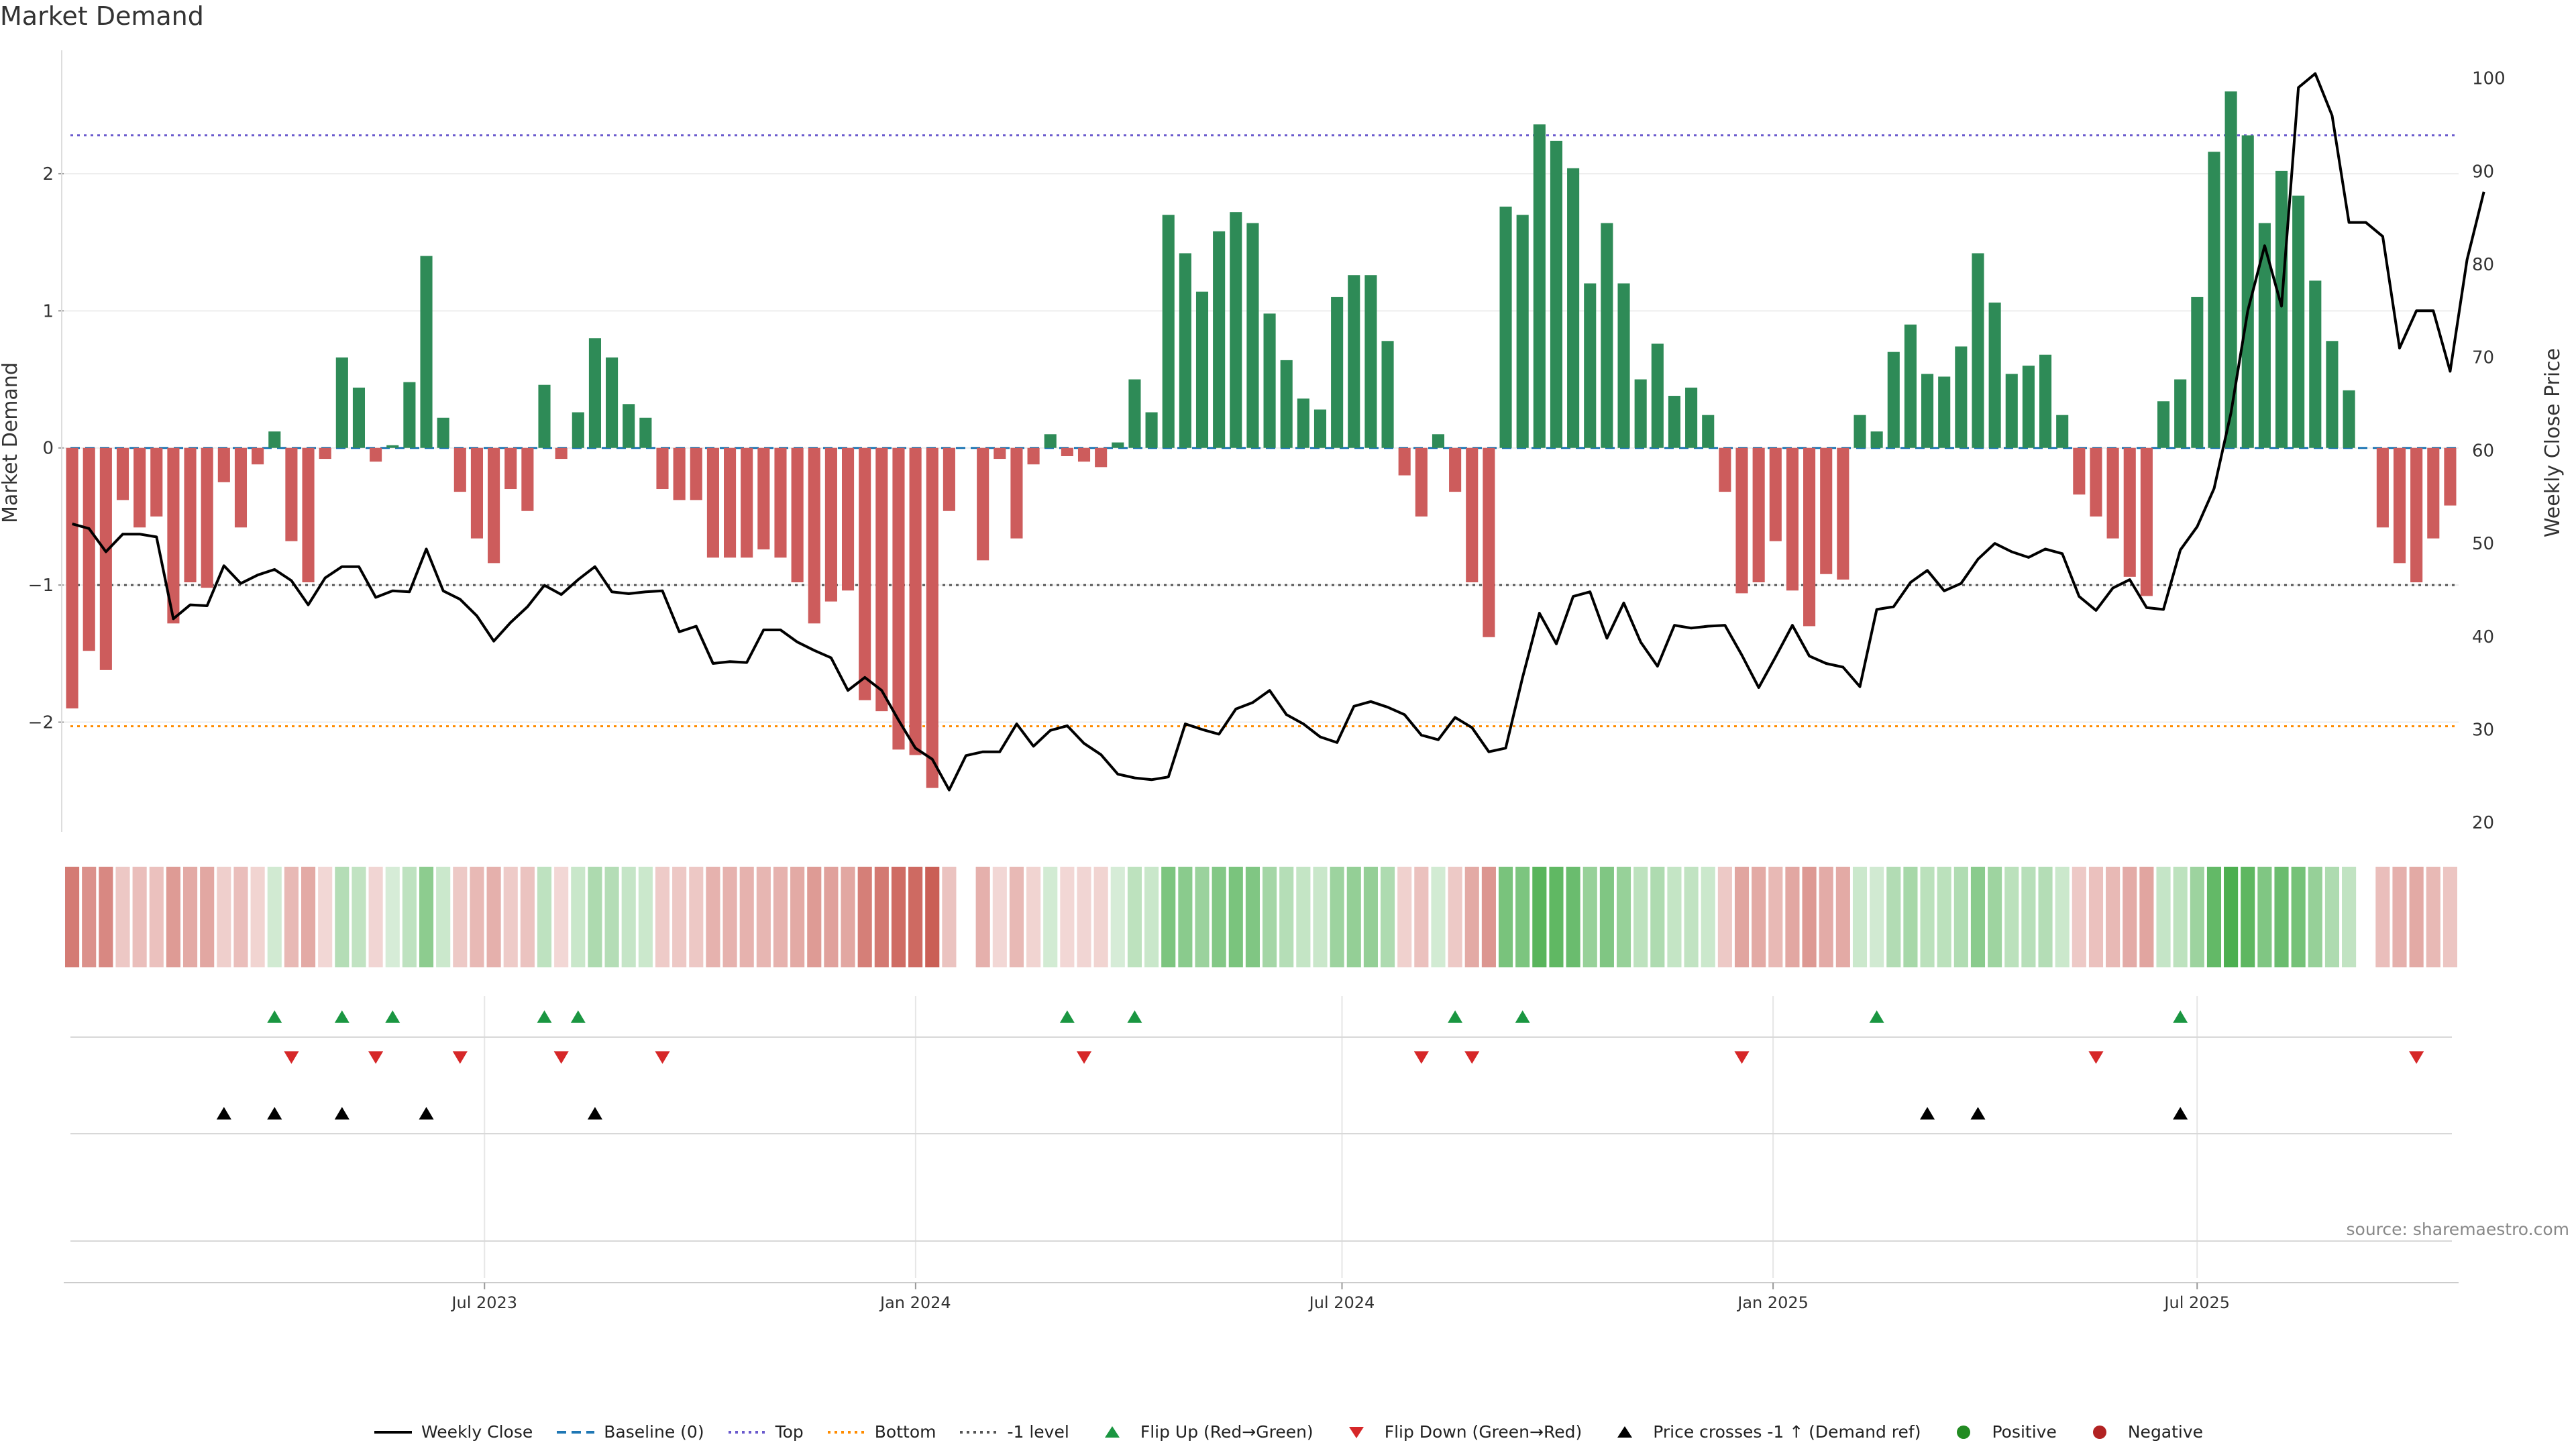  Describe the element at coordinates (915, 1302) in the screenshot. I see `x-tick-label: Jan 2024` at that location.